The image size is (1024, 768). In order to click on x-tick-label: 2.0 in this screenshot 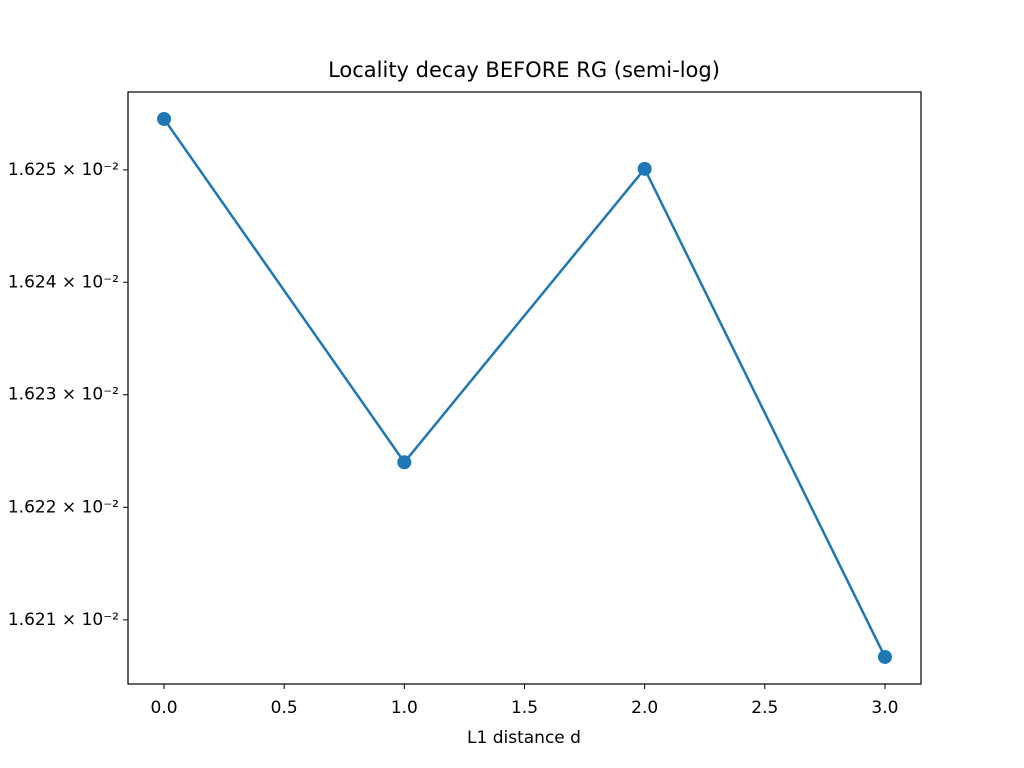, I will do `click(644, 708)`.